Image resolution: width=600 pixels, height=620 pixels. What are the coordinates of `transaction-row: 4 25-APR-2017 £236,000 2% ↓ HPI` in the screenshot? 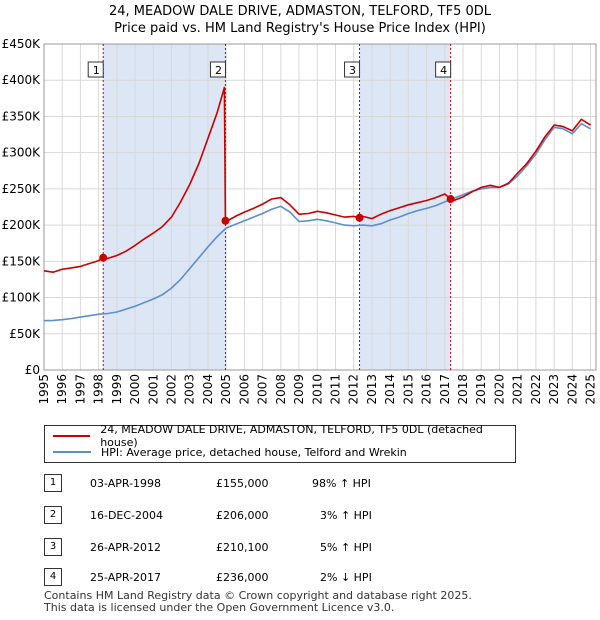 It's located at (254, 578).